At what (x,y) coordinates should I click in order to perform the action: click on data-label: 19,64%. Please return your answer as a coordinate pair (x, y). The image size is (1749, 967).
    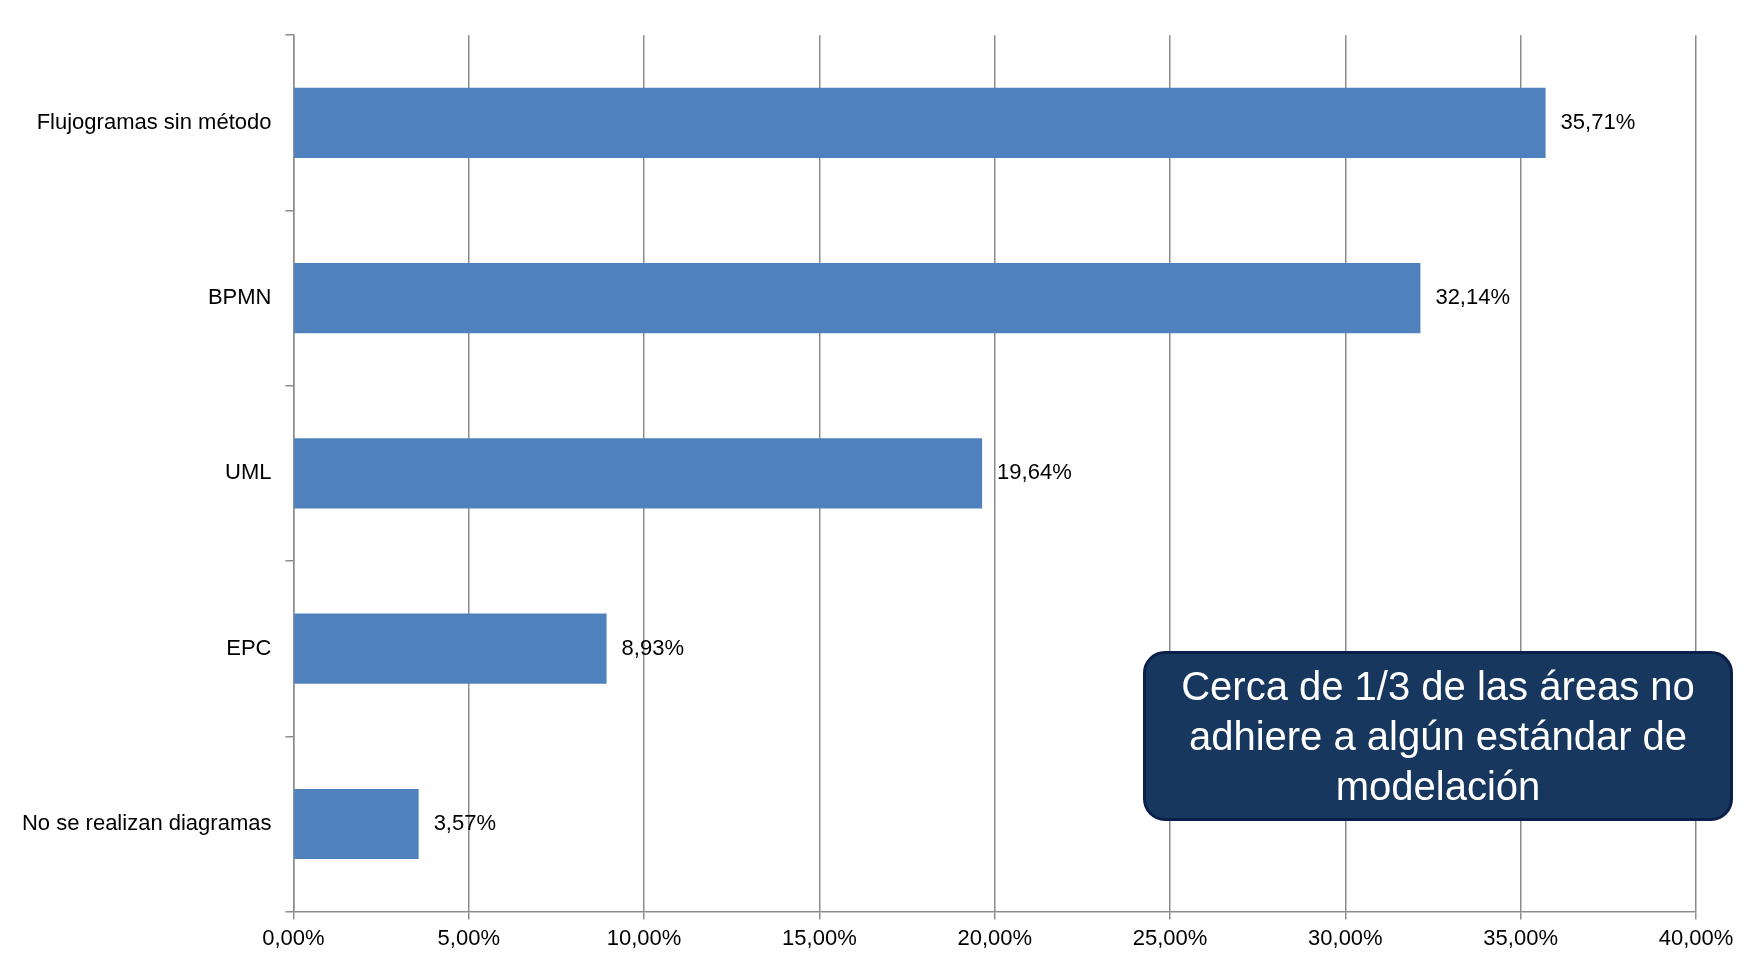
    Looking at the image, I should click on (1034, 472).